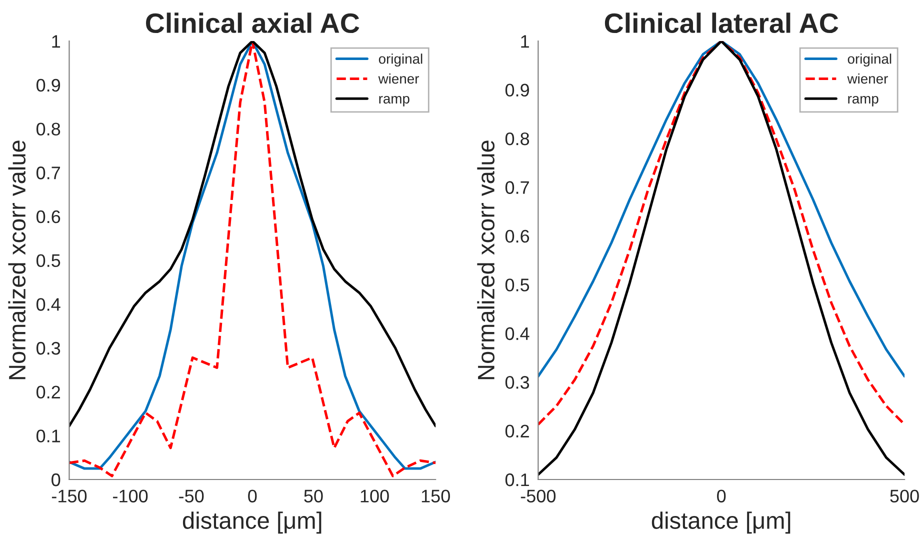  What do you see at coordinates (436, 496) in the screenshot?
I see `x-tick-label: 150` at bounding box center [436, 496].